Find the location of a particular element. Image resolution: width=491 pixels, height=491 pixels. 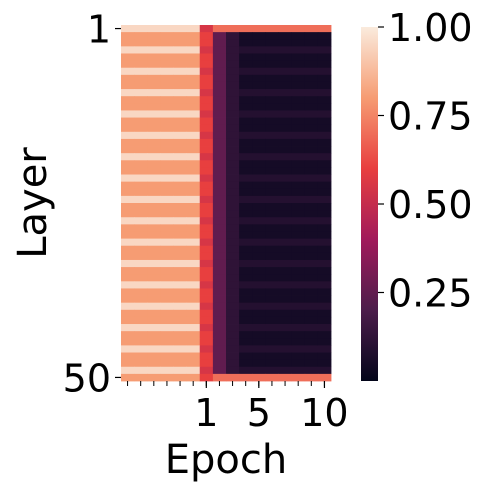

colorbar-tick-label: 1.00 is located at coordinates (430, 28).